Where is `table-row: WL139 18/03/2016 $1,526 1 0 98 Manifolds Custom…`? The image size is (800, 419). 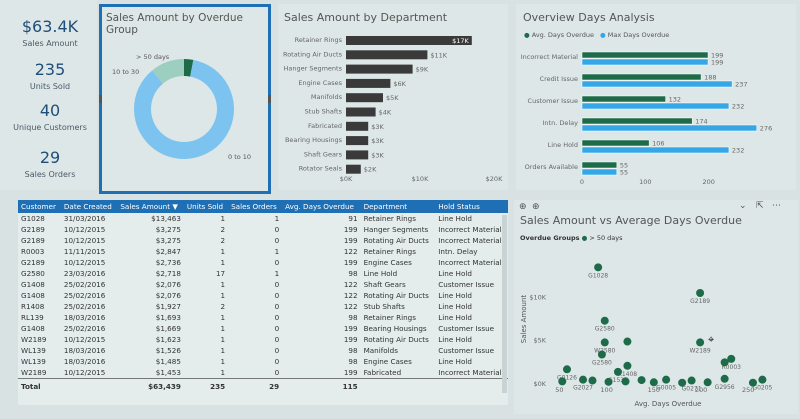
table-row: WL139 18/03/2016 $1,526 1 0 98 Manifolds Custom… is located at coordinates (263, 350).